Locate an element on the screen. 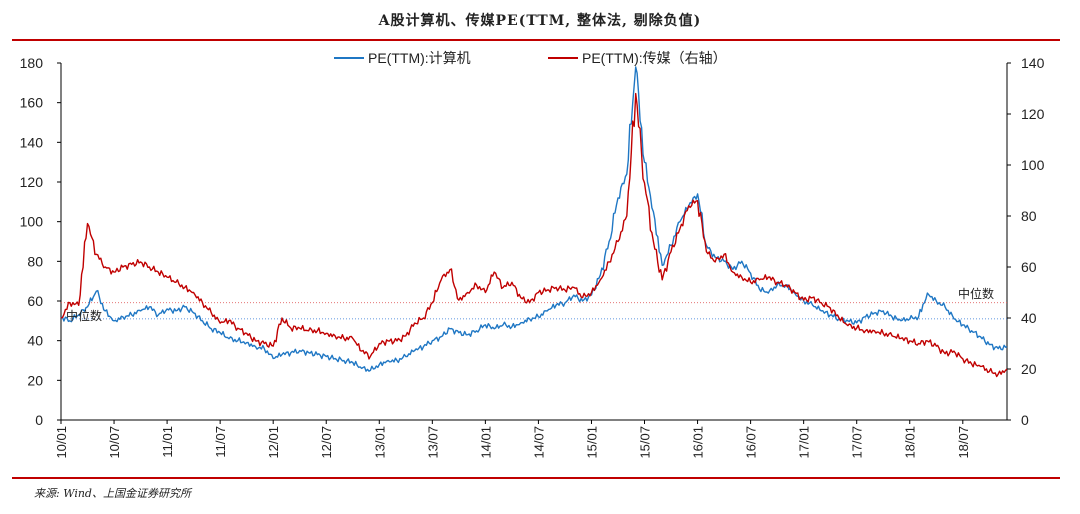 Image resolution: width=1080 pixels, height=514 pixels. left-tick-label: 80 is located at coordinates (35, 261).